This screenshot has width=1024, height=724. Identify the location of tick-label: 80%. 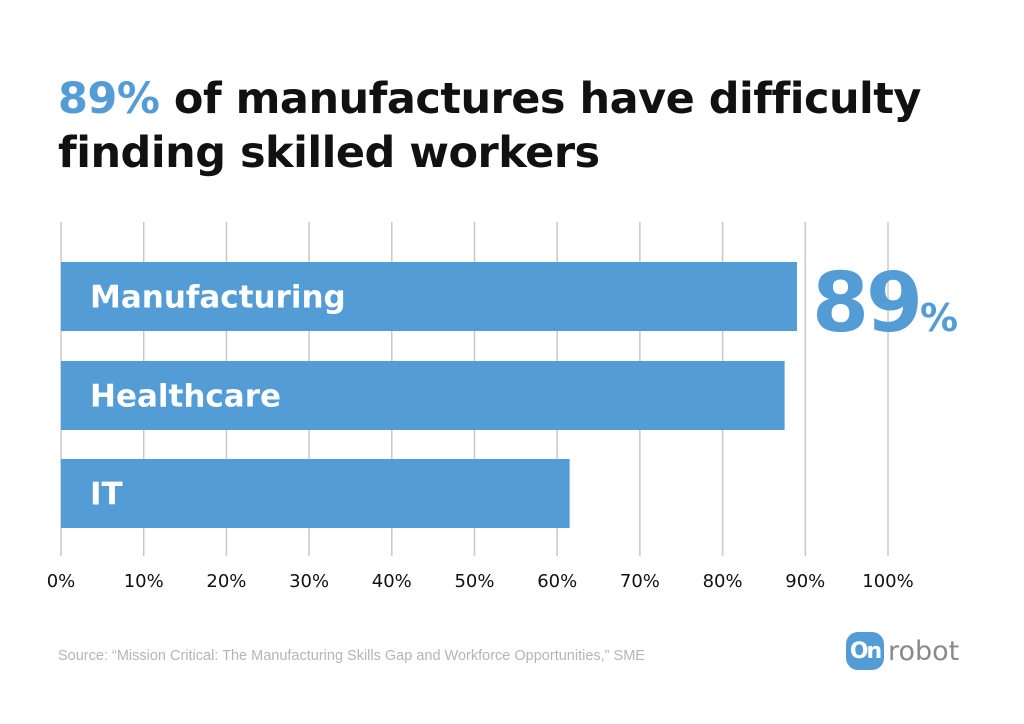
(723, 581).